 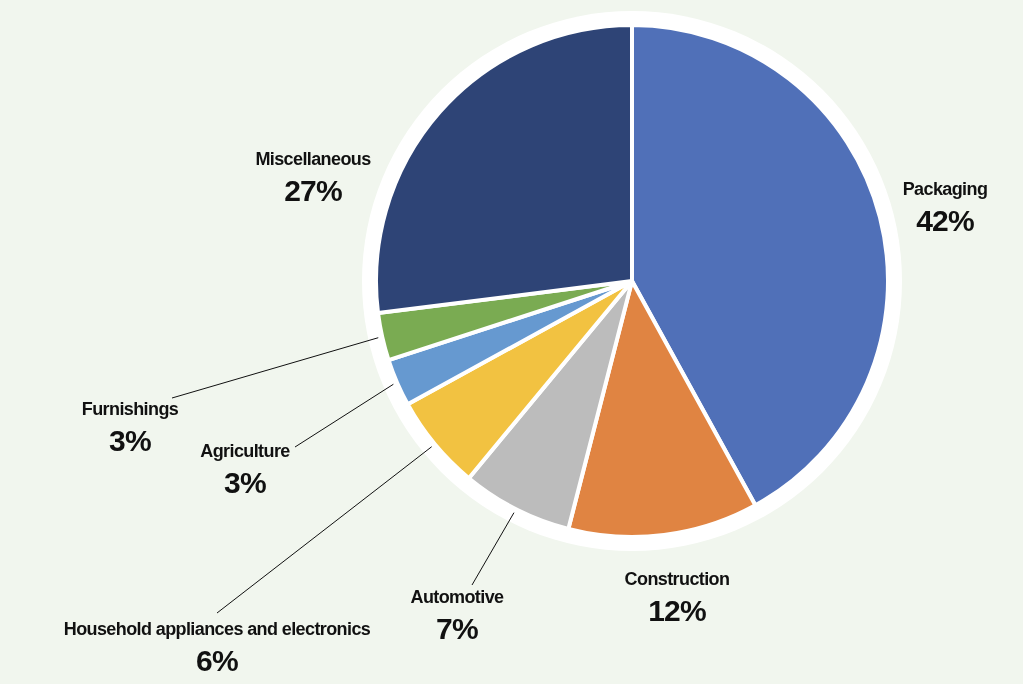 I want to click on slice-label: Agriculture, so click(x=245, y=451).